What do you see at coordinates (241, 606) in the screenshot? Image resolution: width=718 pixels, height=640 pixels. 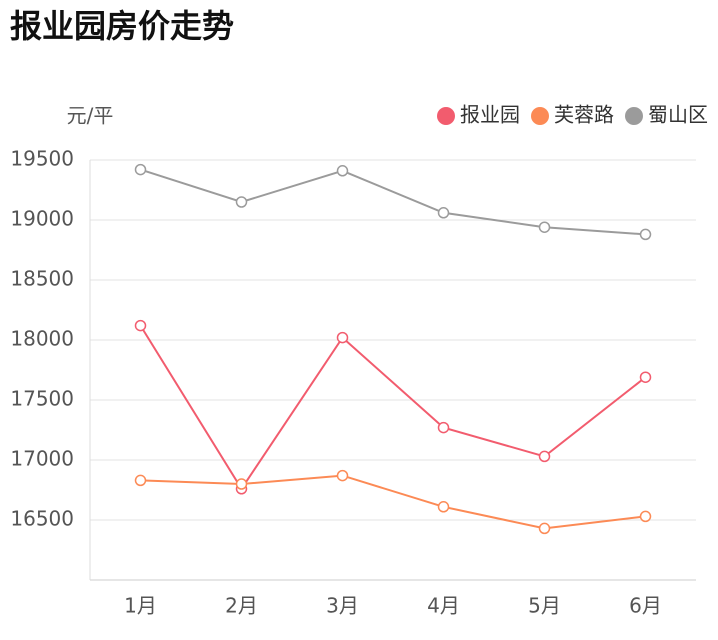 I see `x-tick-label: 2月` at bounding box center [241, 606].